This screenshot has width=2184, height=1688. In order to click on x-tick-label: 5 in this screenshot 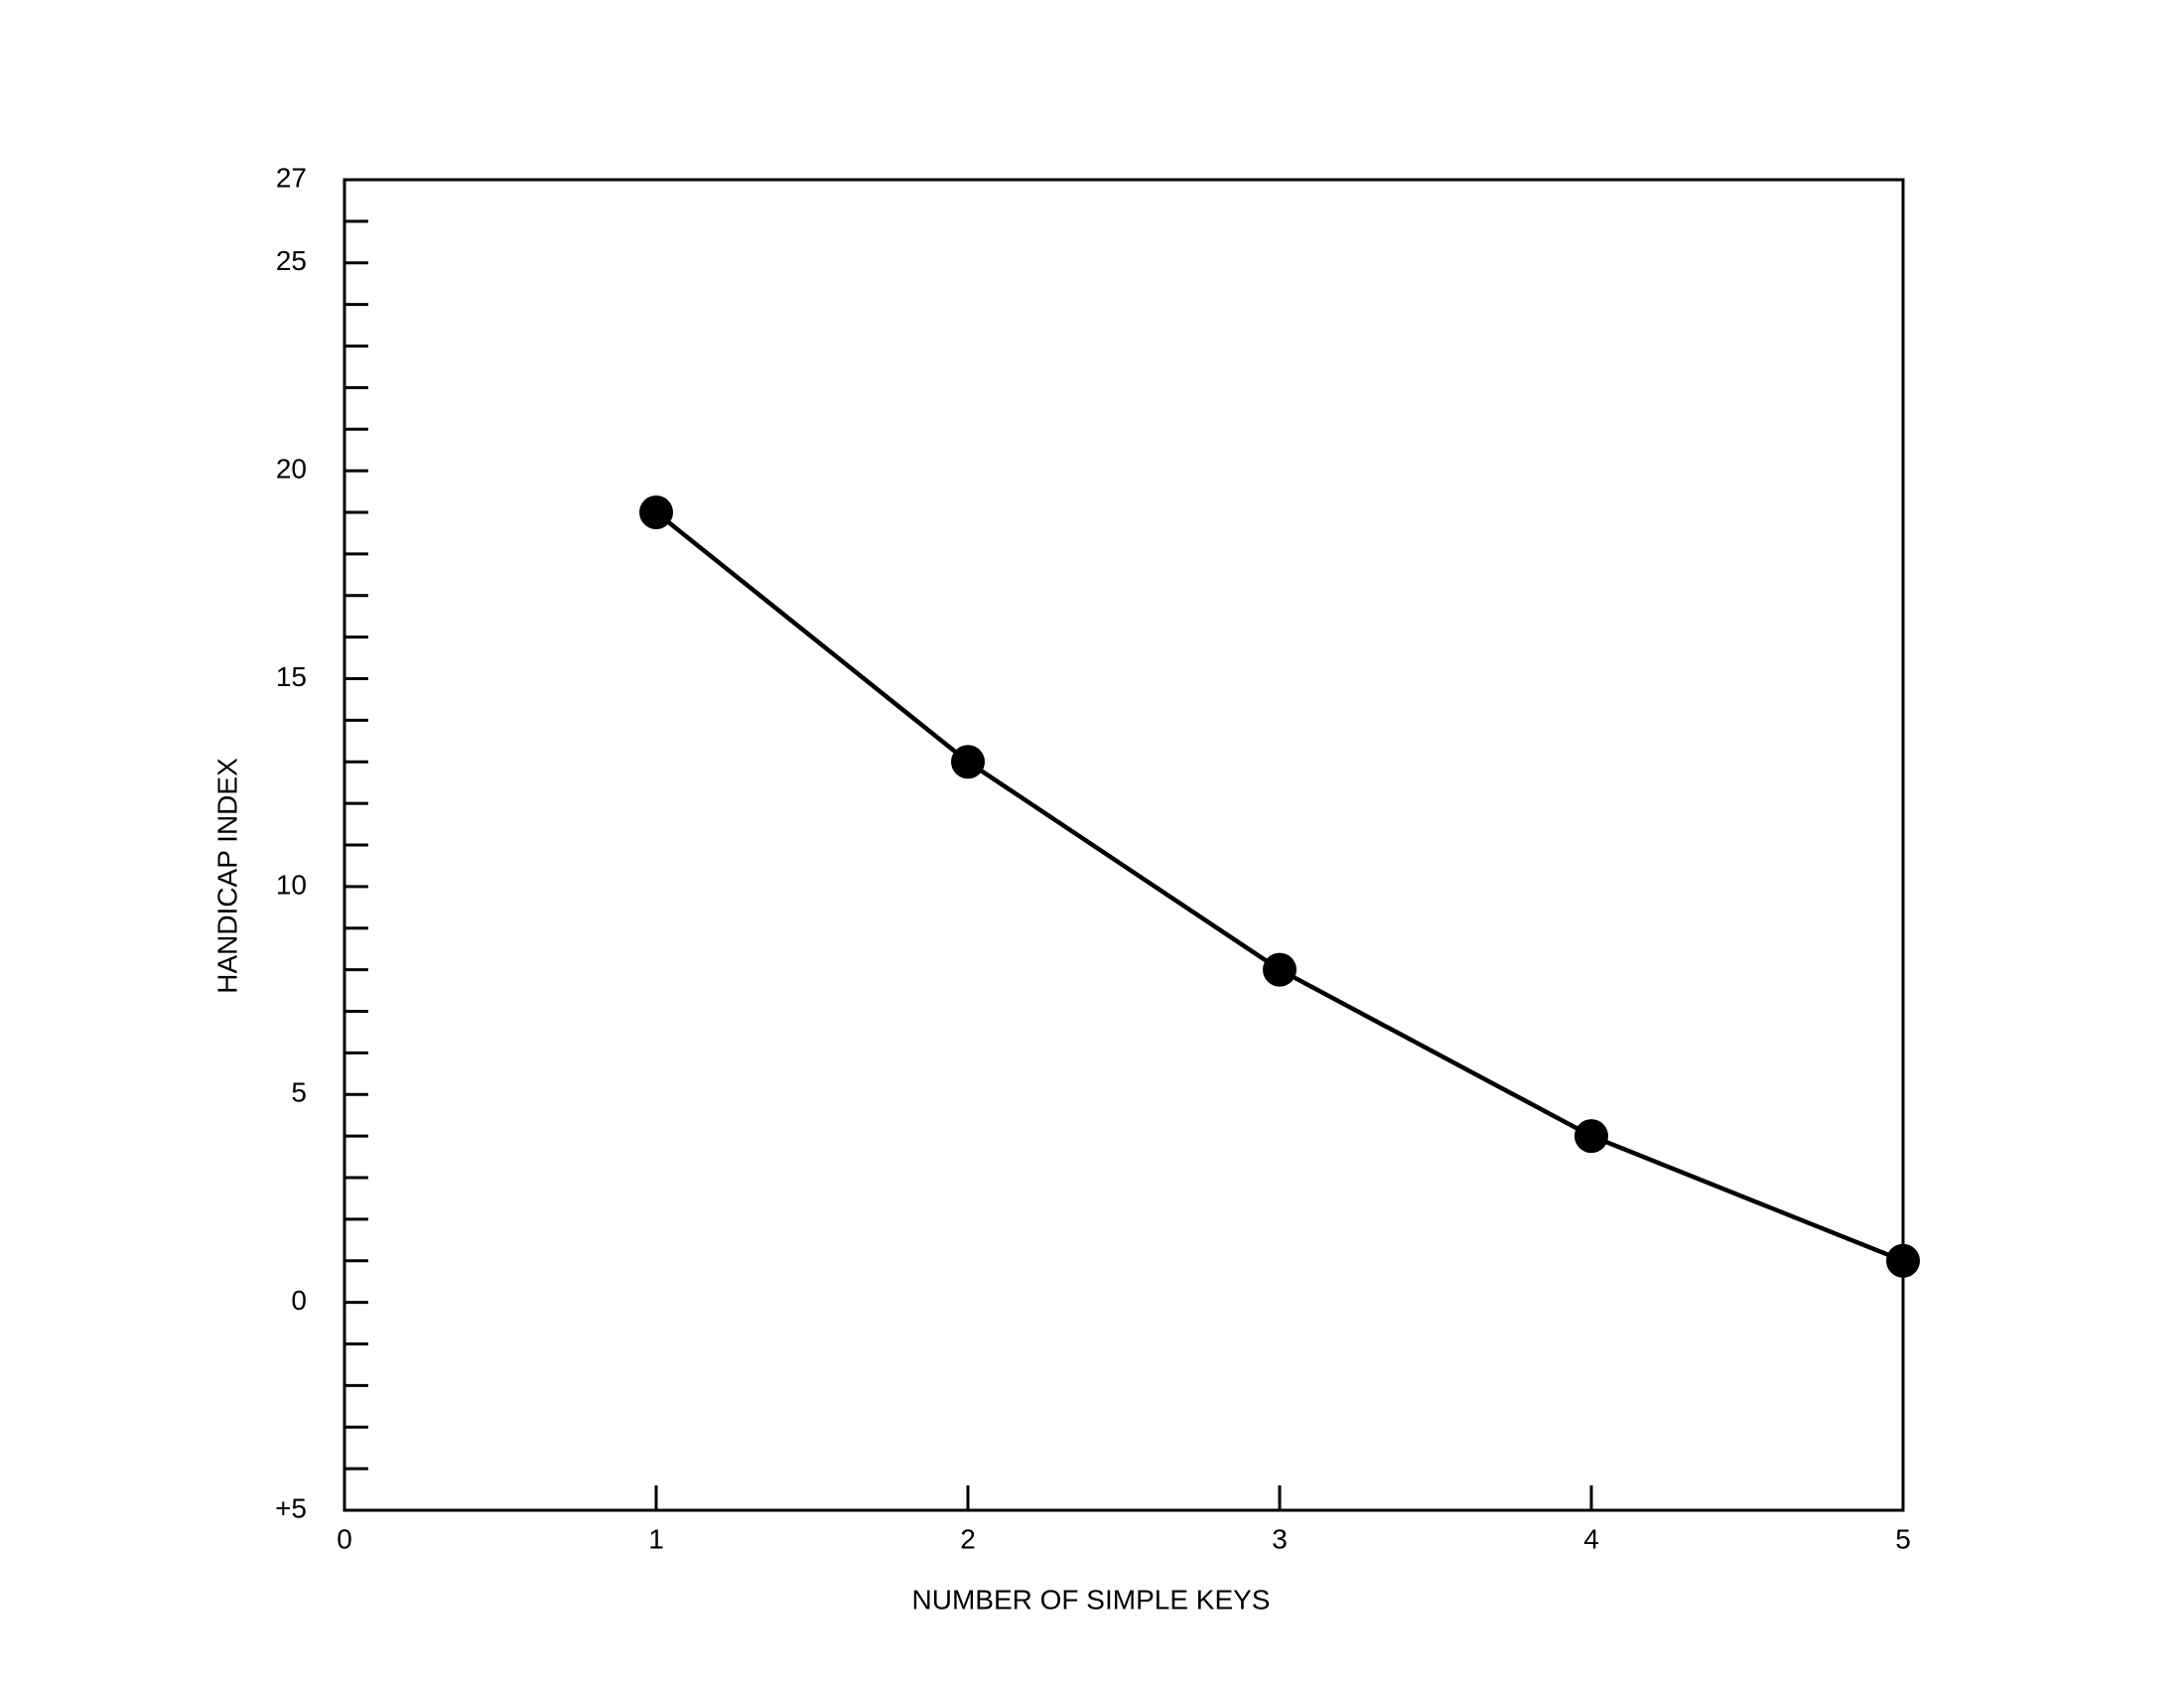, I will do `click(1903, 1538)`.